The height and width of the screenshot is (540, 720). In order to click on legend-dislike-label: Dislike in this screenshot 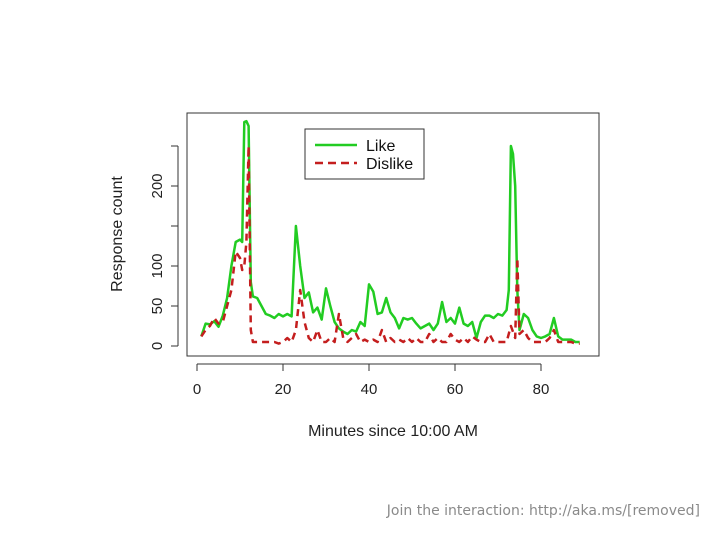, I will do `click(389, 164)`.